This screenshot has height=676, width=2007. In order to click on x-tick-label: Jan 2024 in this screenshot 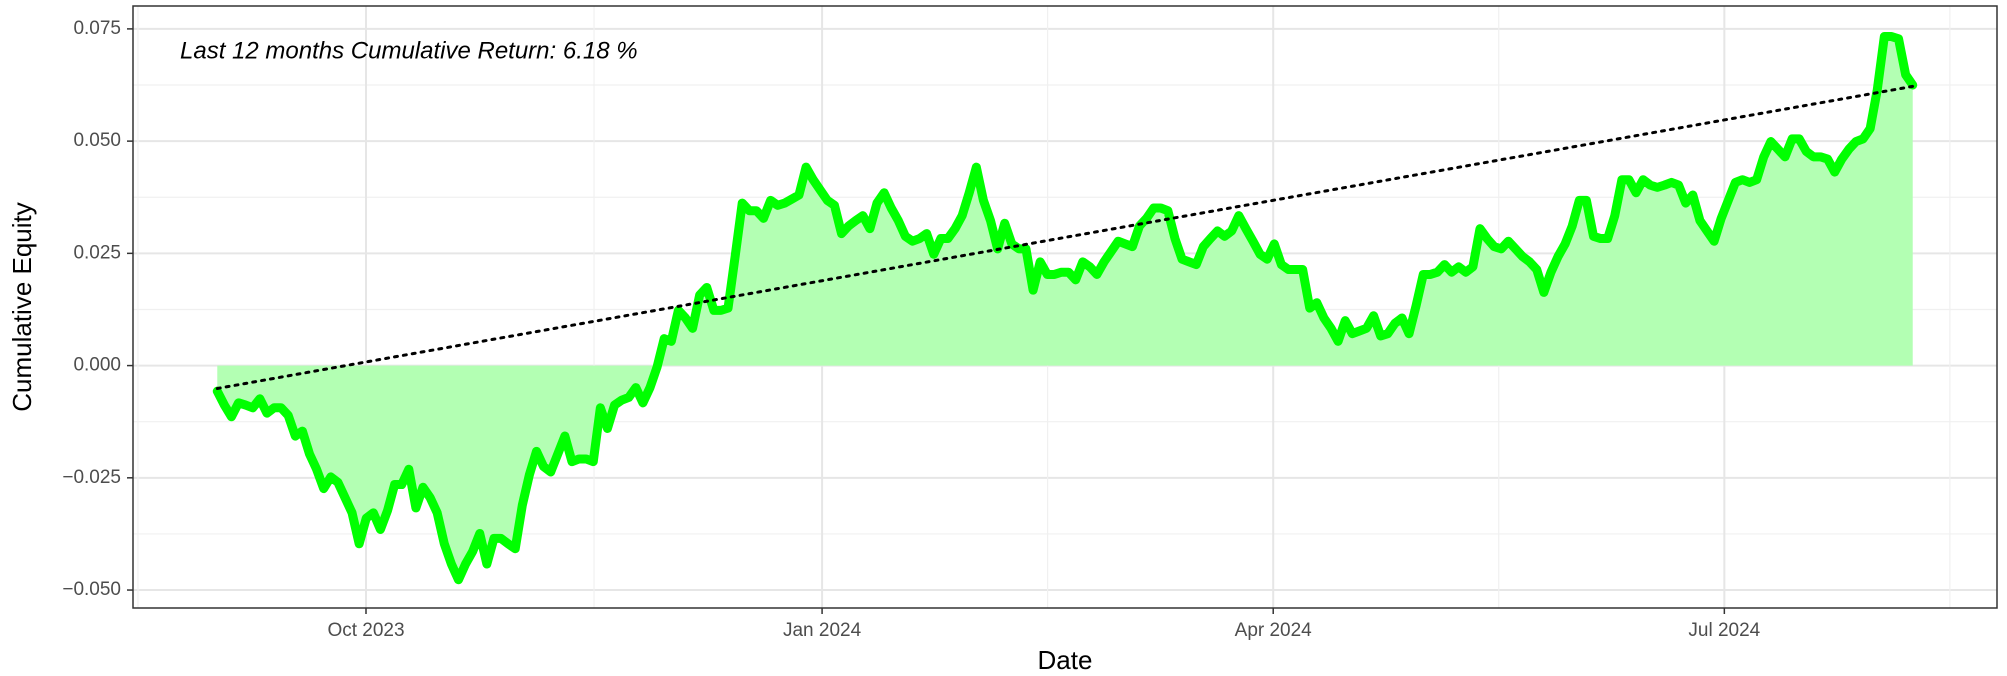, I will do `click(822, 630)`.